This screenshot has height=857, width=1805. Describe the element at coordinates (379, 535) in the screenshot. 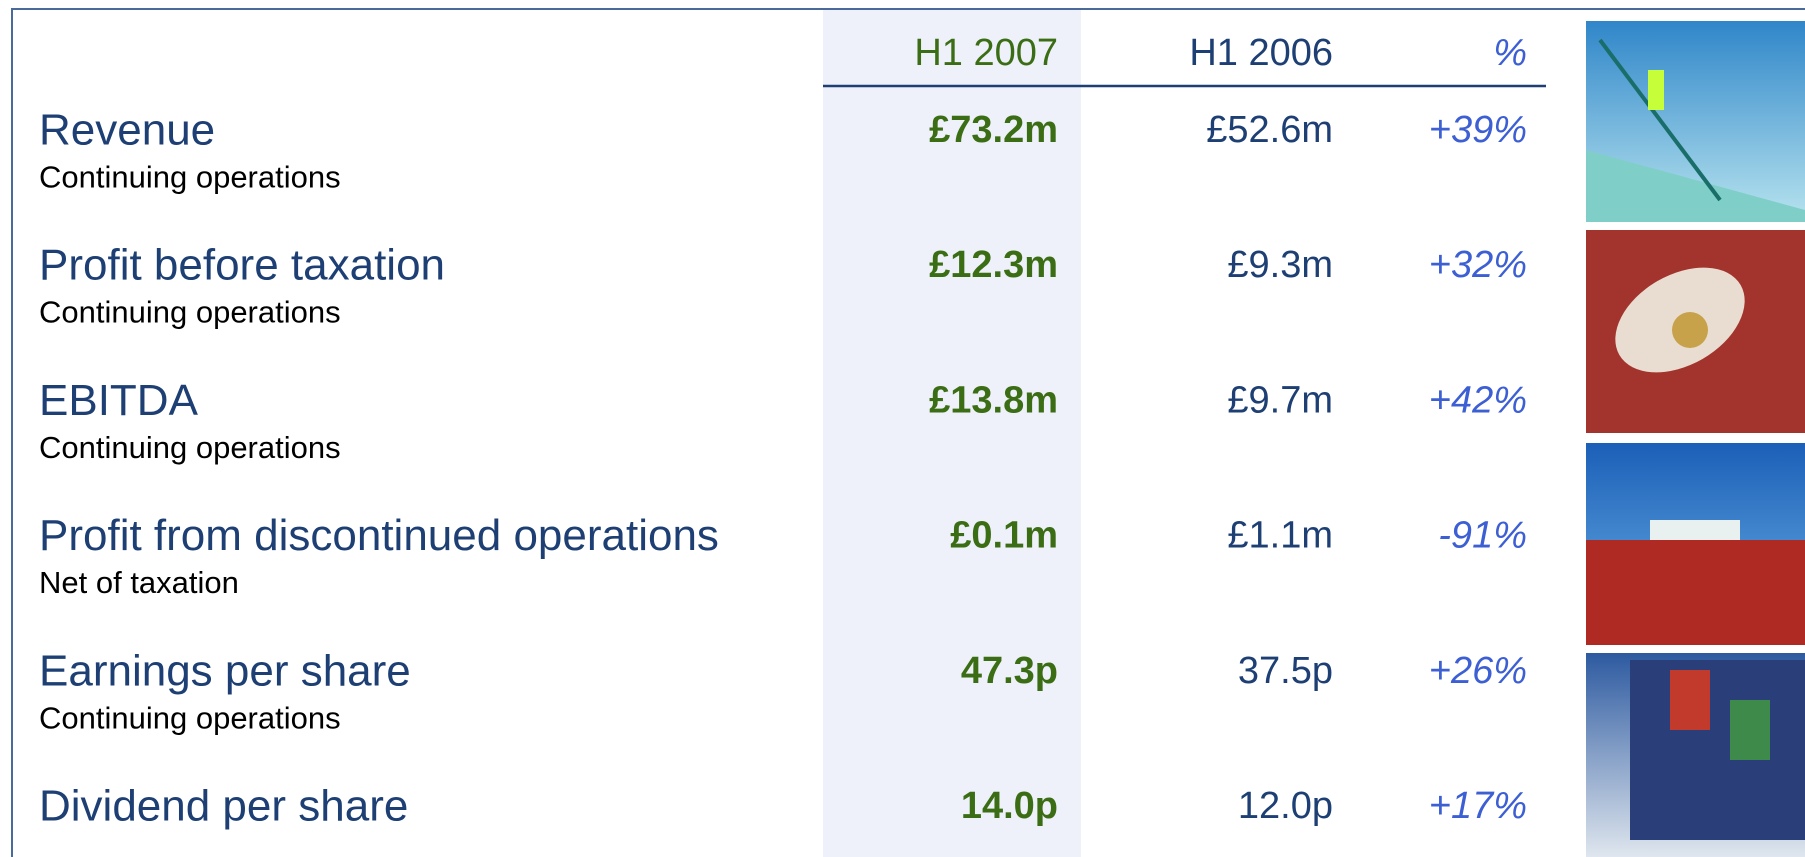

I see `row-label: Profit from discontinued operations` at that location.